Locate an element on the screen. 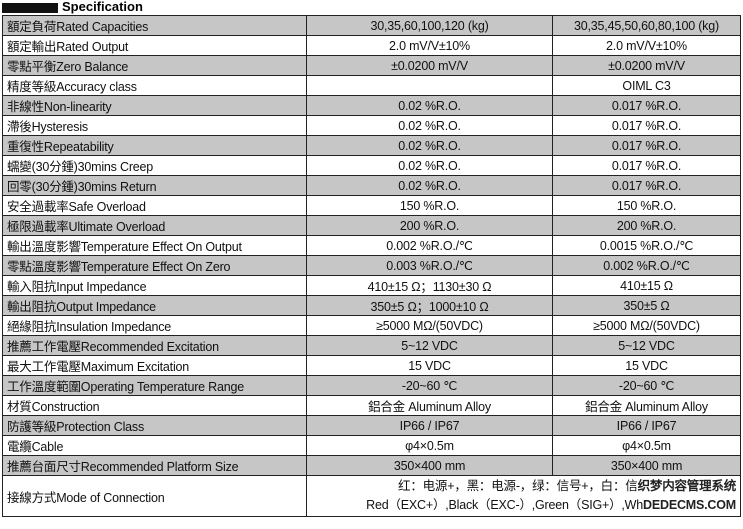 The image size is (743, 529). table-row: 額定輸出Rated Output 2.0 mV/V±10% 2.0 mV/V±10% is located at coordinates (371, 45).